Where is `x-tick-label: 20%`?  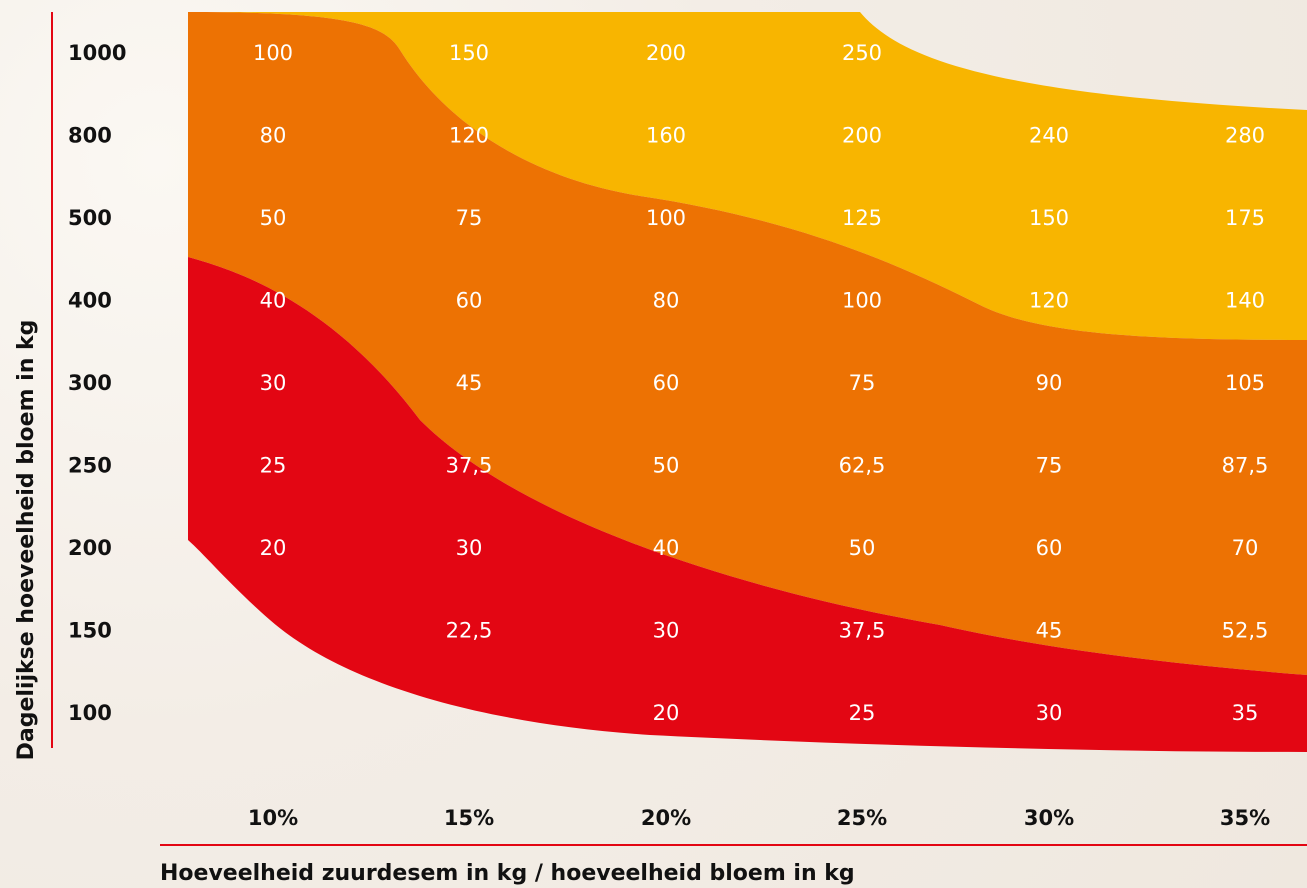 x-tick-label: 20% is located at coordinates (666, 818).